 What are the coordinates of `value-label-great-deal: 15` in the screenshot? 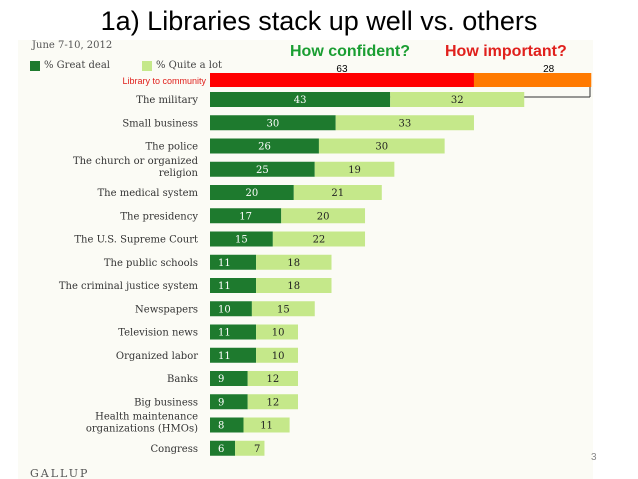 It's located at (241, 240).